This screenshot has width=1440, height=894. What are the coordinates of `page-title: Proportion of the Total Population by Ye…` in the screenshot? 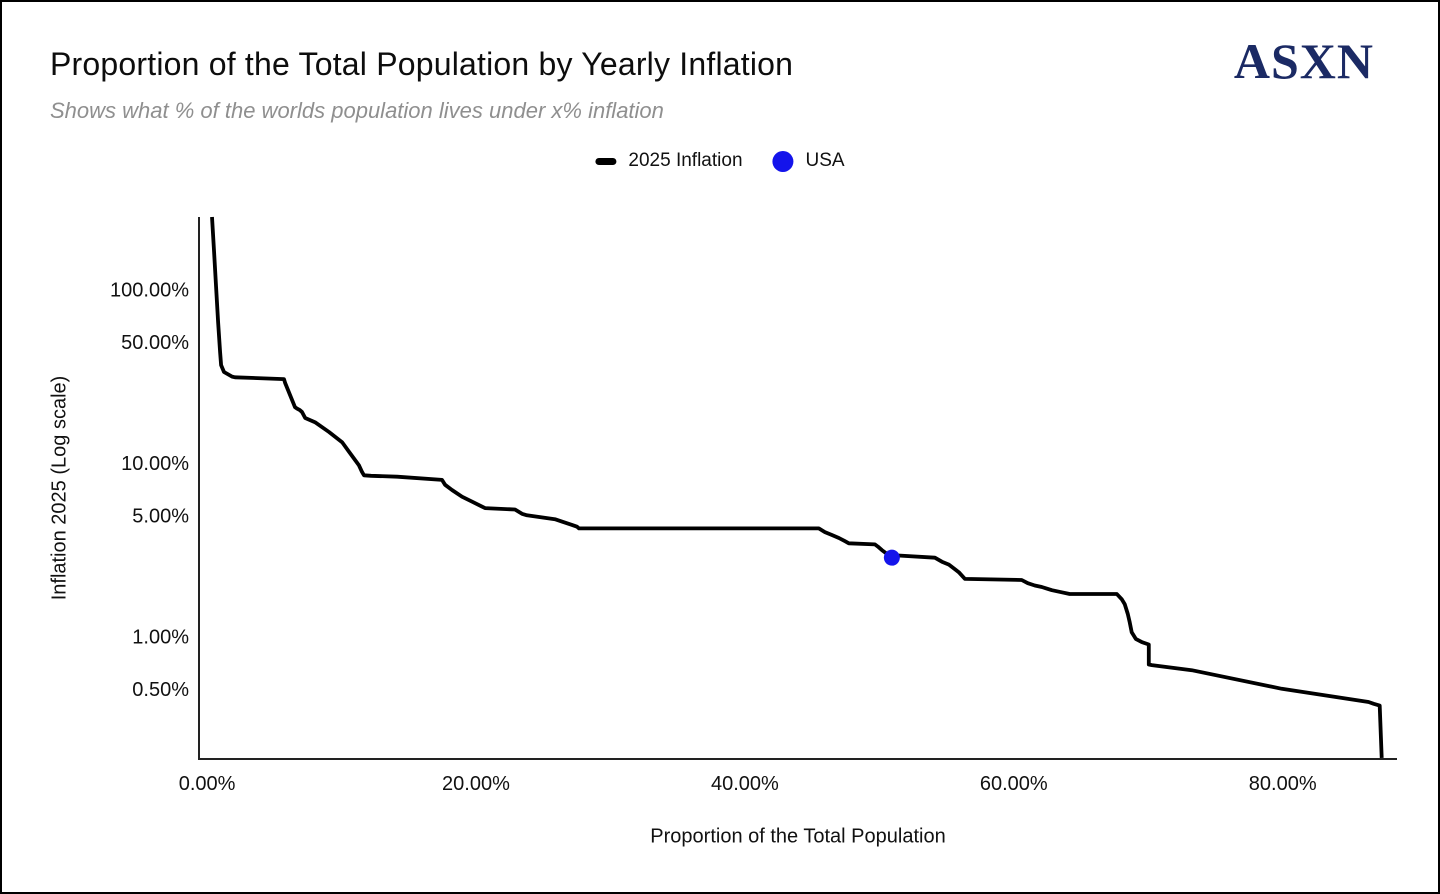 It's located at (422, 64).